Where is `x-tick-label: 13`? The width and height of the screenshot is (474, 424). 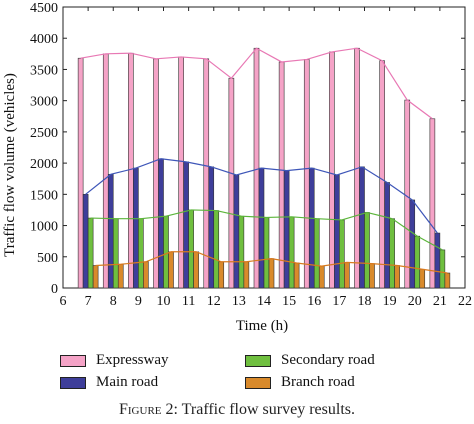 x-tick-label: 13 is located at coordinates (239, 301).